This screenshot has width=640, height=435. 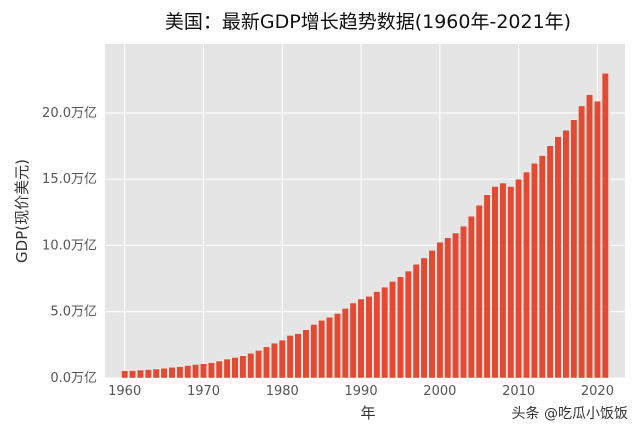 What do you see at coordinates (408, 324) in the screenshot?
I see `bar-1996` at bounding box center [408, 324].